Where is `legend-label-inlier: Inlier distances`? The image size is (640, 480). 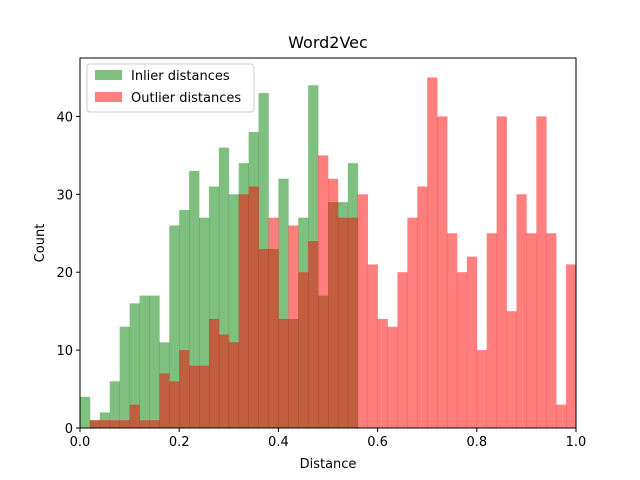
legend-label-inlier: Inlier distances is located at coordinates (180, 76).